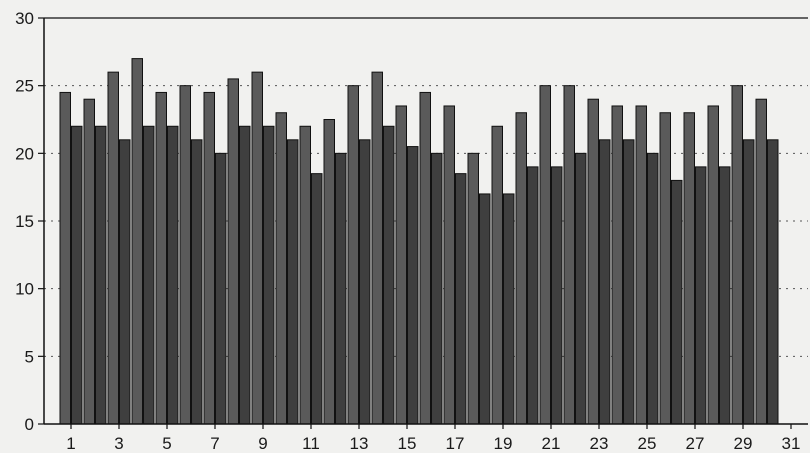 This screenshot has width=810, height=453. Describe the element at coordinates (743, 443) in the screenshot. I see `x-tick-label-29: 29` at that location.